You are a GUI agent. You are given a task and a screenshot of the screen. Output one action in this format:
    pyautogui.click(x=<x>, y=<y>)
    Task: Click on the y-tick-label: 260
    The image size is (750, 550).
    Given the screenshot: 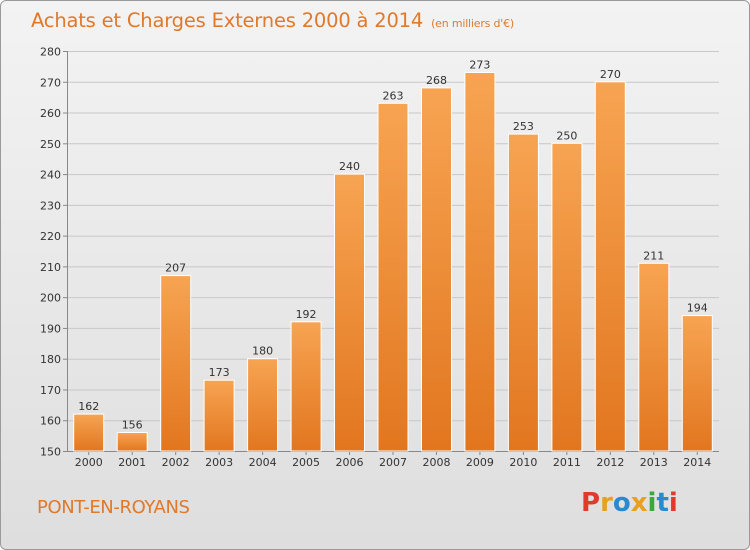 What is the action you would take?
    pyautogui.click(x=50, y=113)
    